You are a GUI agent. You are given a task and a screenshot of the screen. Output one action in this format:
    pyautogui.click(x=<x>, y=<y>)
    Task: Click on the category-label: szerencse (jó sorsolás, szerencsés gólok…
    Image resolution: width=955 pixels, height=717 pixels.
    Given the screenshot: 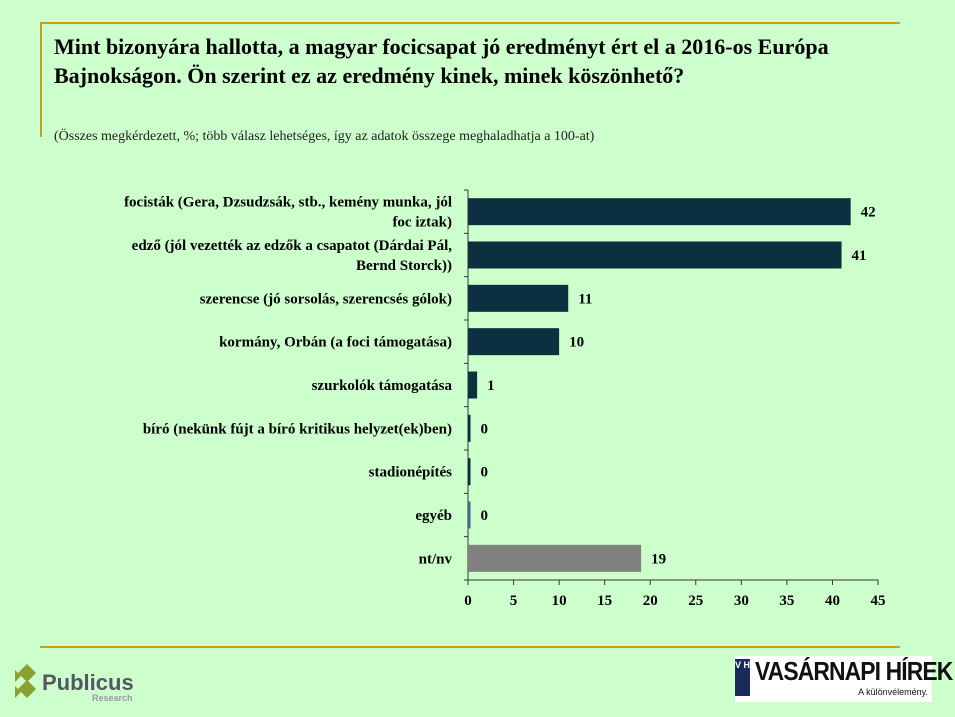 What is the action you would take?
    pyautogui.click(x=326, y=299)
    